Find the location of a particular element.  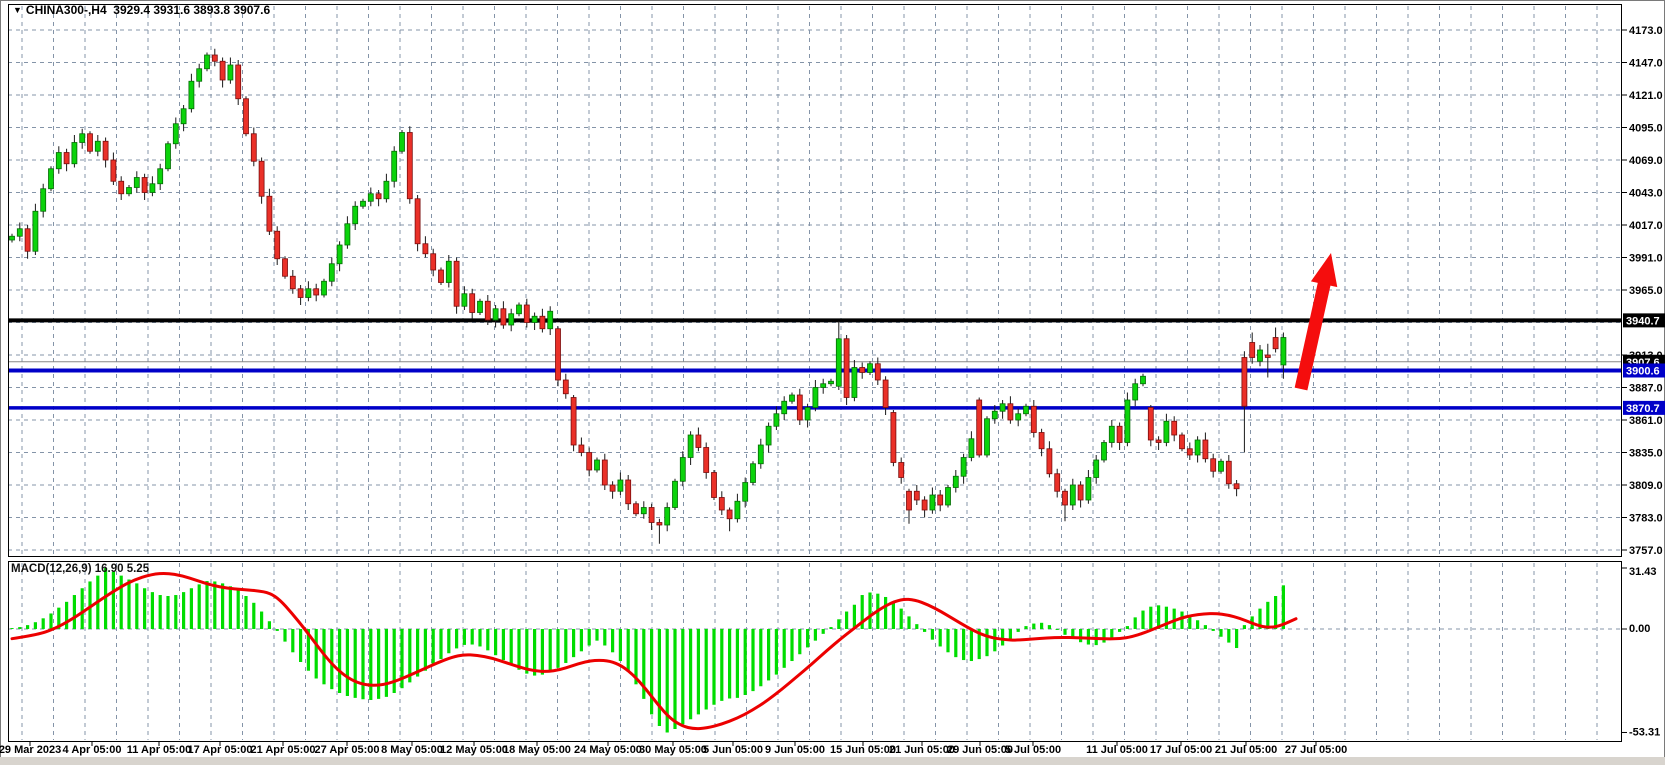

price-badge-value: 3900.6 is located at coordinates (1643, 372).